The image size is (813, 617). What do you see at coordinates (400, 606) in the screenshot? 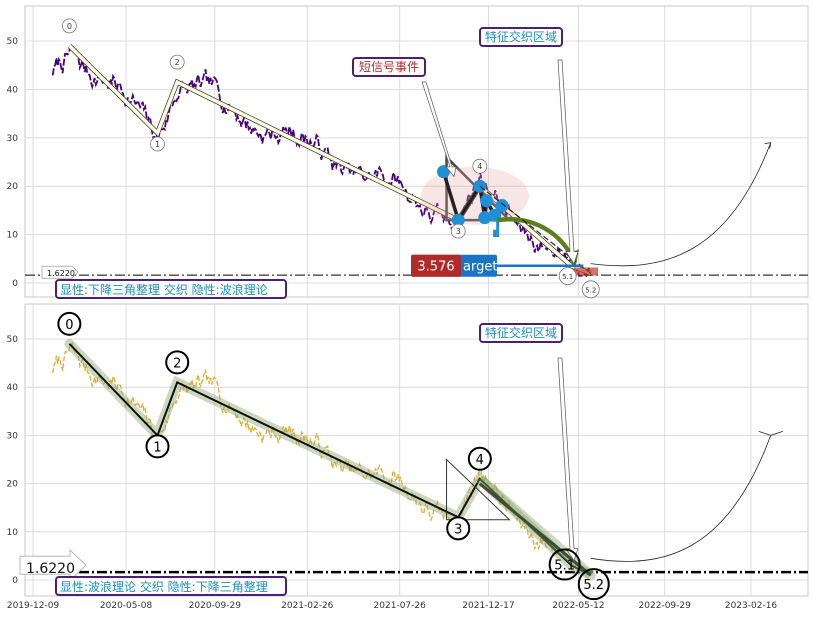
I see `x-tick-label: 2021-07-26` at bounding box center [400, 606].